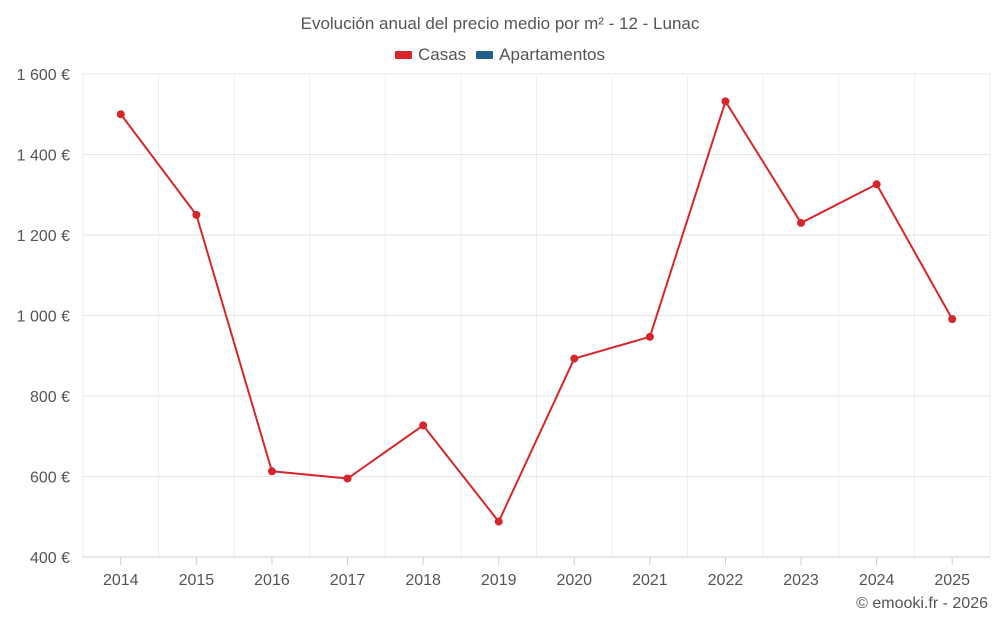 The image size is (1000, 625). Describe the element at coordinates (726, 580) in the screenshot. I see `x-tick-label: 2022` at that location.